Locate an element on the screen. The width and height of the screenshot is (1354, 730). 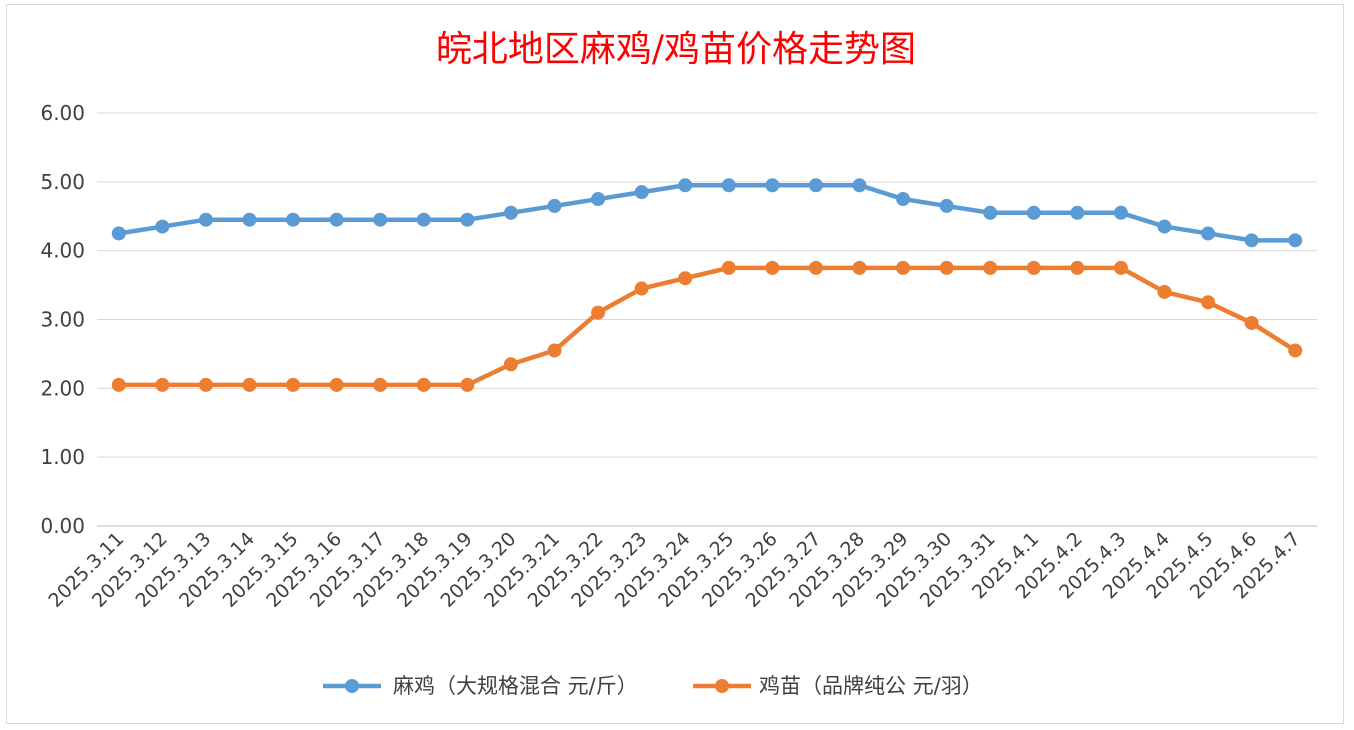
y-axis: 0.00 1.00 2.00 3.00 4.00 5.00 6.00 is located at coordinates (62, 319).